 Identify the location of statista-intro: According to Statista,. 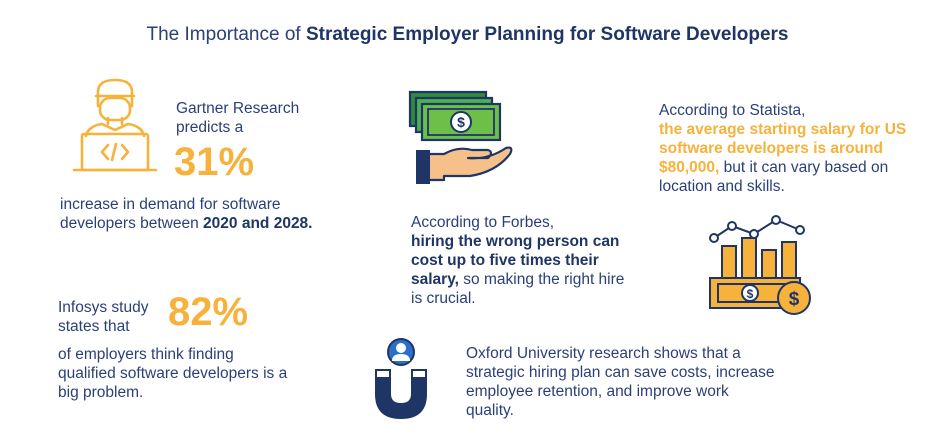
(732, 110).